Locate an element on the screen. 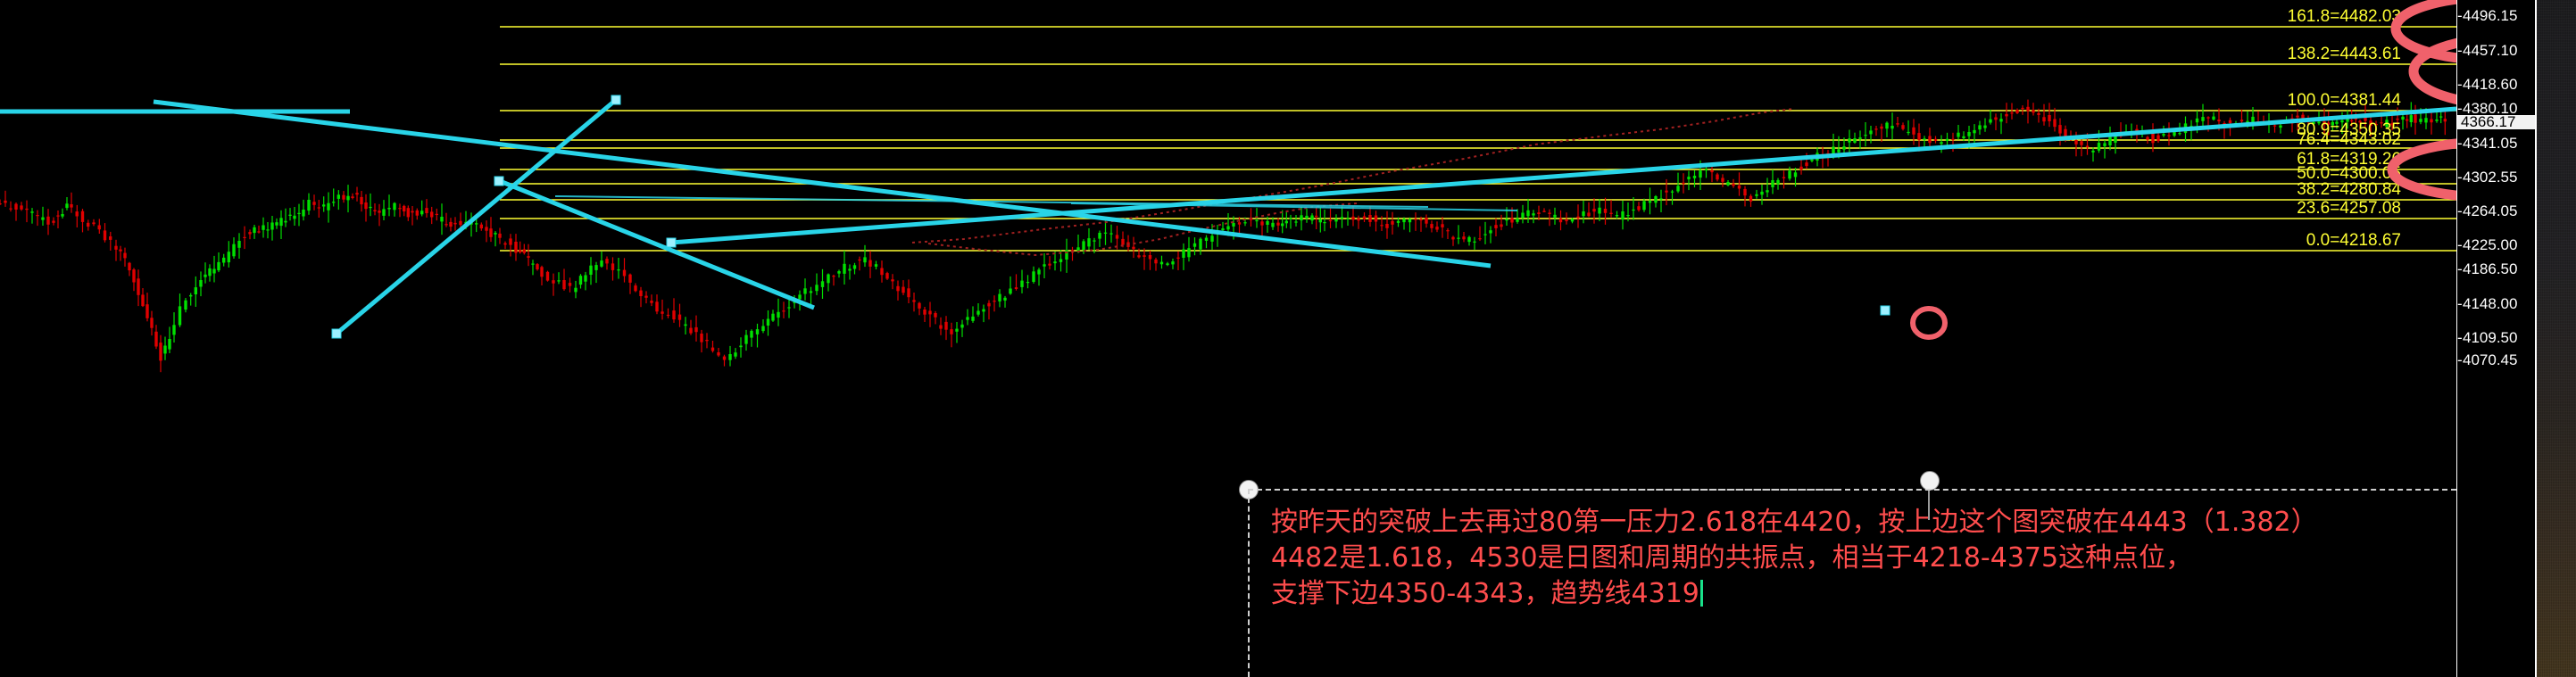 The height and width of the screenshot is (677, 2576). annotation-handle-right is located at coordinates (1930, 481).